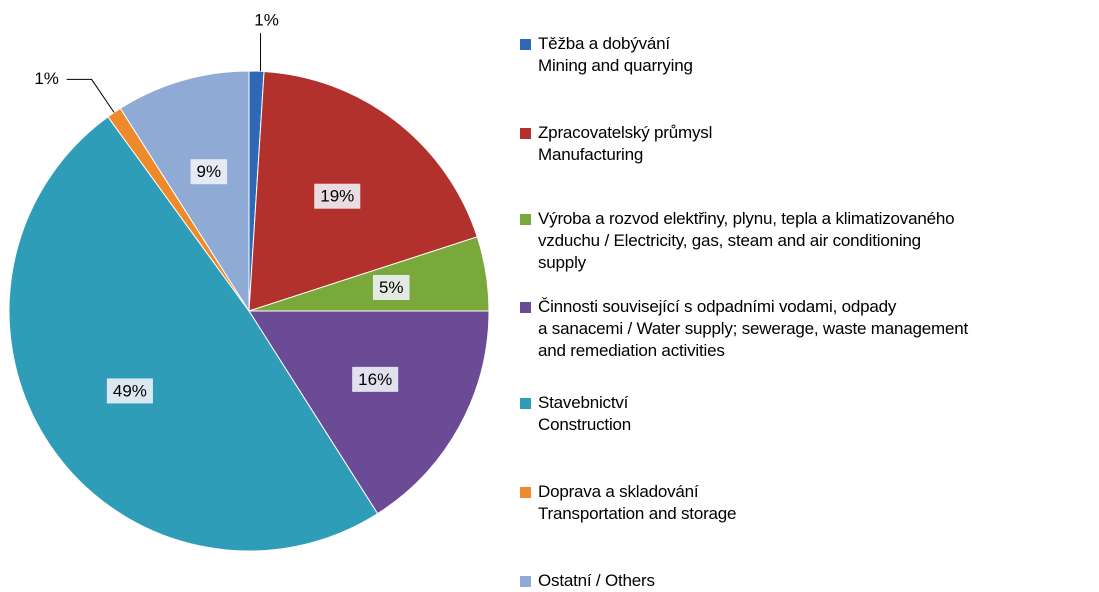 This screenshot has height=592, width=1099. What do you see at coordinates (615, 54) in the screenshot?
I see `legend-label: Těžba a dobývání Mining and quarrying` at bounding box center [615, 54].